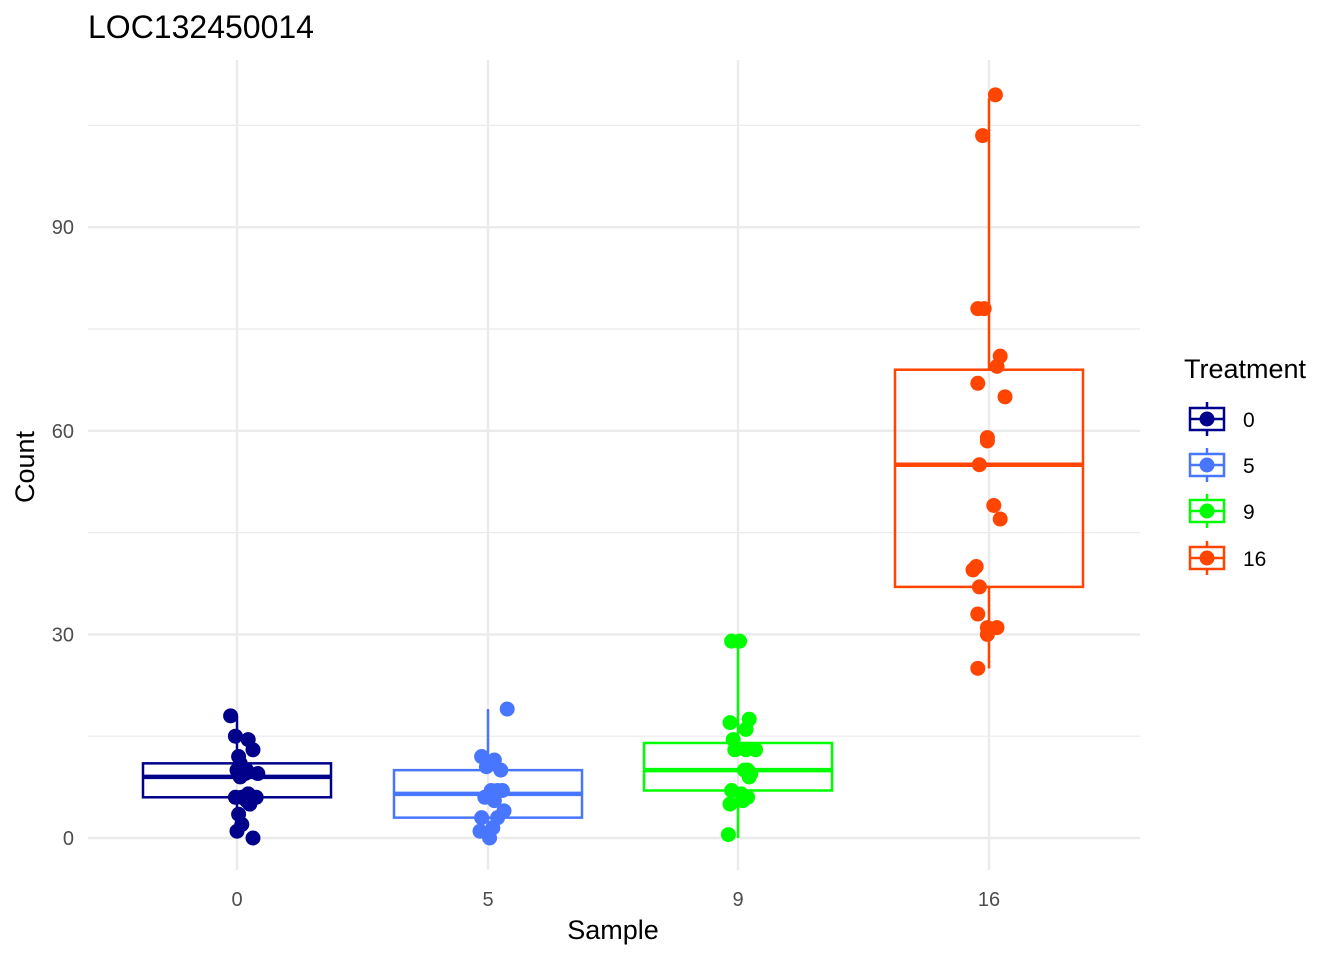 This screenshot has height=960, width=1344. Describe the element at coordinates (1254, 559) in the screenshot. I see `legend-label: 16` at that location.